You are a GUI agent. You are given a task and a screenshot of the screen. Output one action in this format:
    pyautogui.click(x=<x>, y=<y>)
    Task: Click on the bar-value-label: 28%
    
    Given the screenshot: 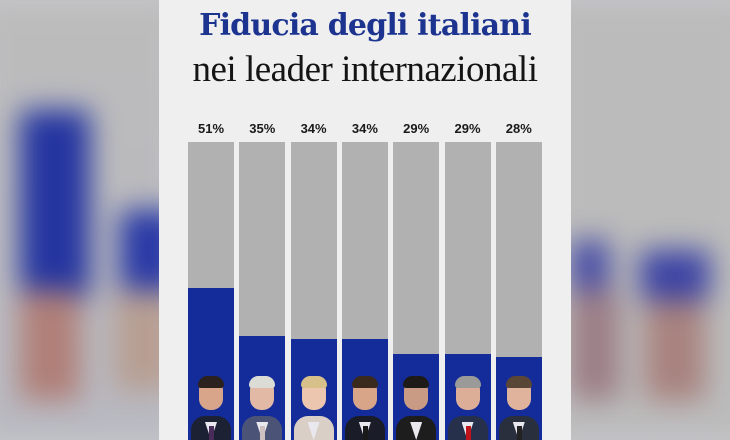 What is the action you would take?
    pyautogui.click(x=518, y=128)
    